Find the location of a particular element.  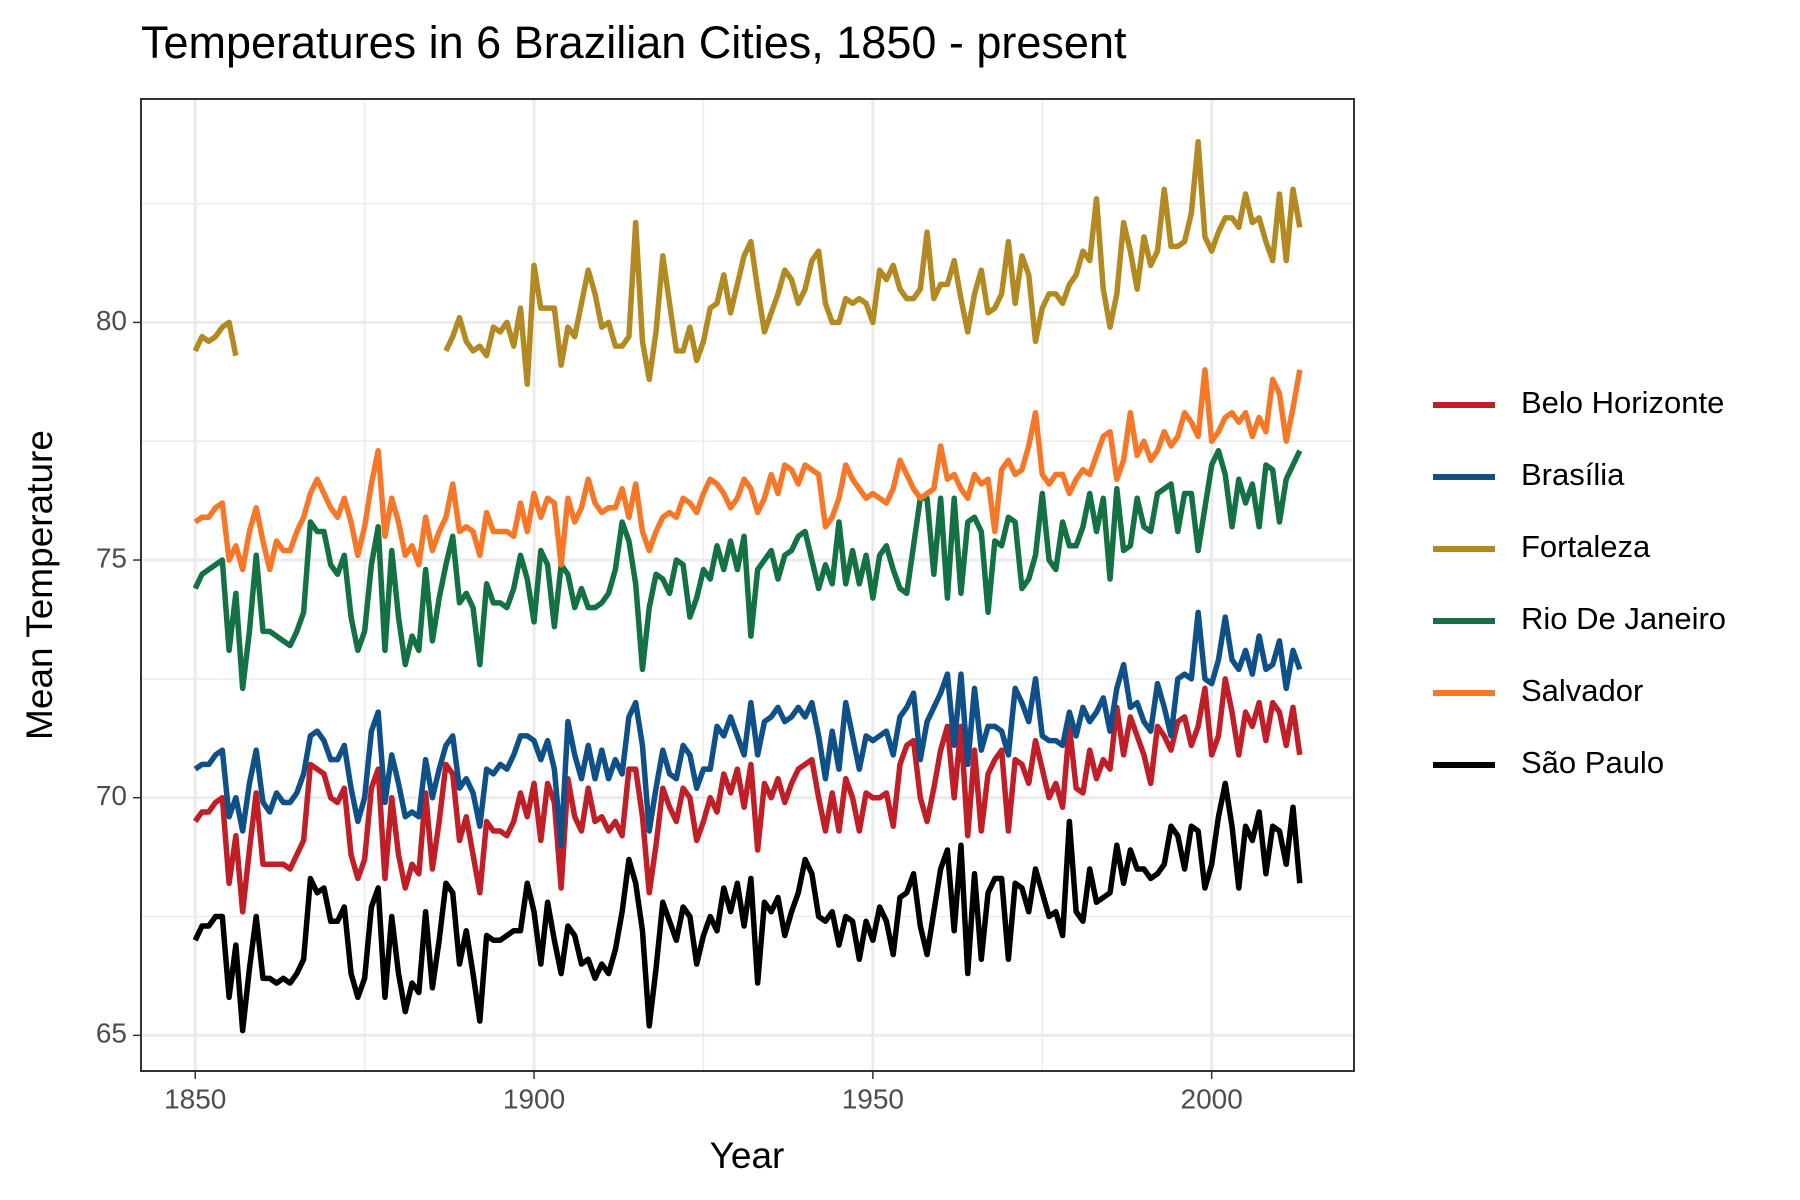

y-tick-label: 70 is located at coordinates (111, 795).